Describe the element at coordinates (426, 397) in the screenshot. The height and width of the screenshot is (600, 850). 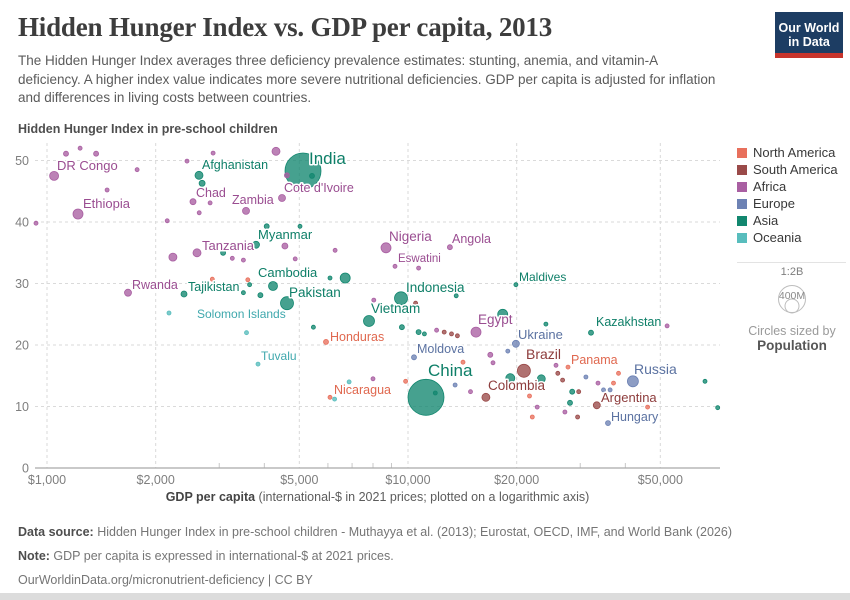
I see `data-point-china` at that location.